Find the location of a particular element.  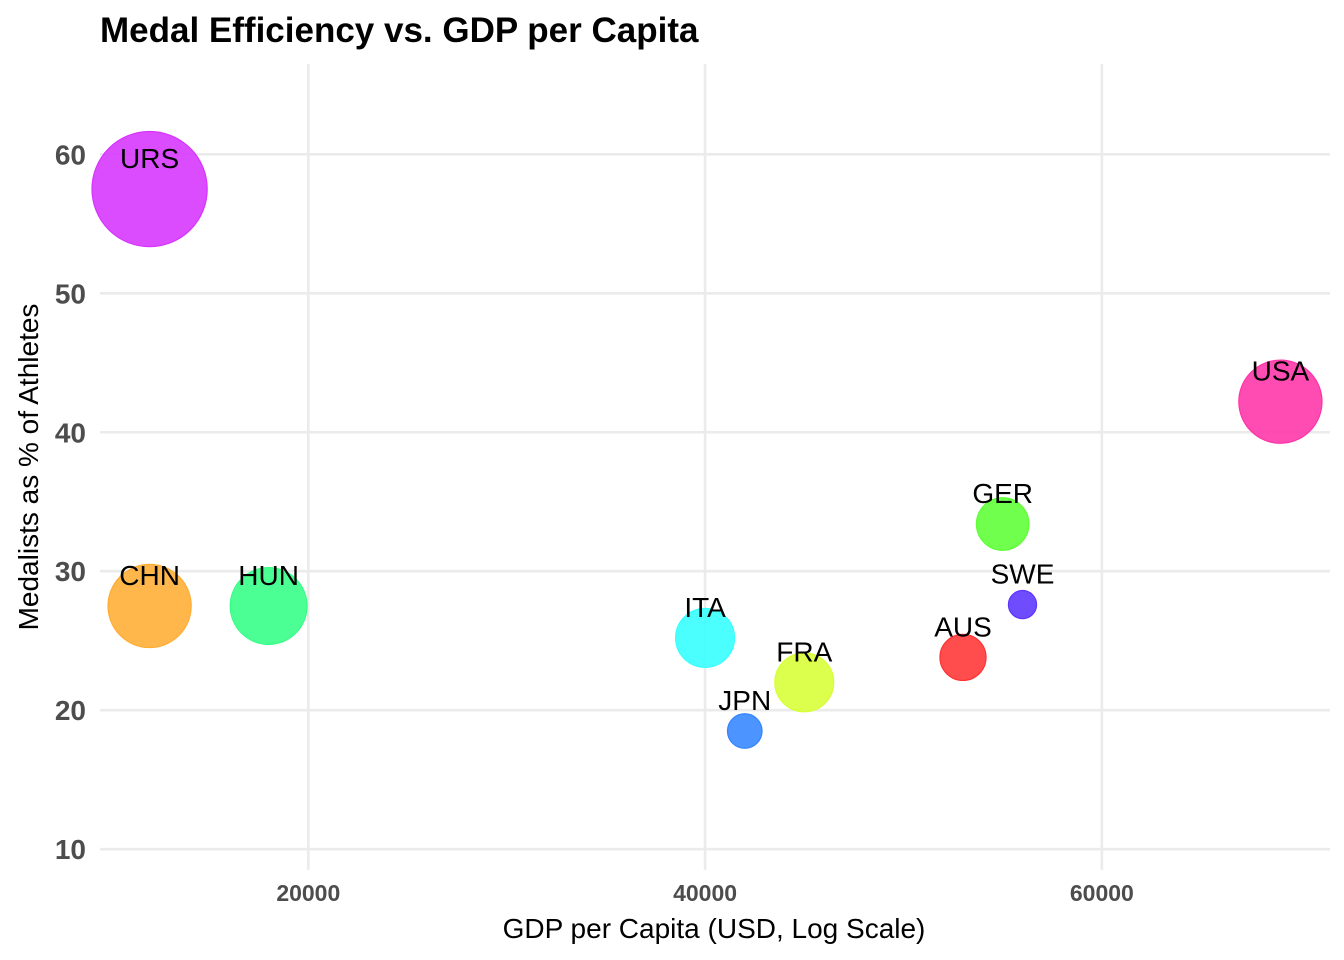

x-tick-label: 60000 is located at coordinates (1102, 893).